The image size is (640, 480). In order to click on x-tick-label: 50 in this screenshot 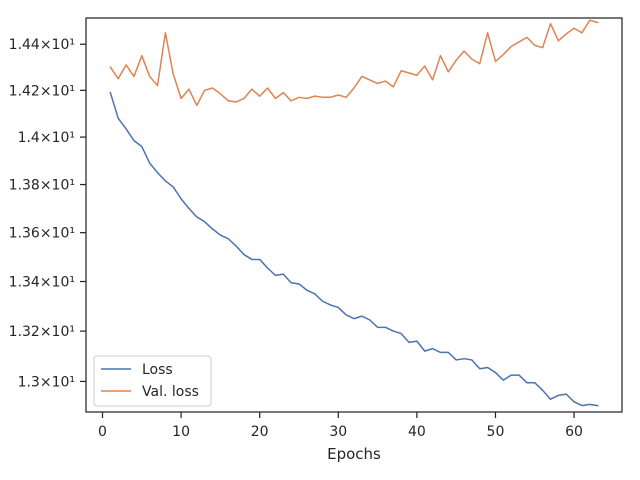, I will do `click(496, 432)`.